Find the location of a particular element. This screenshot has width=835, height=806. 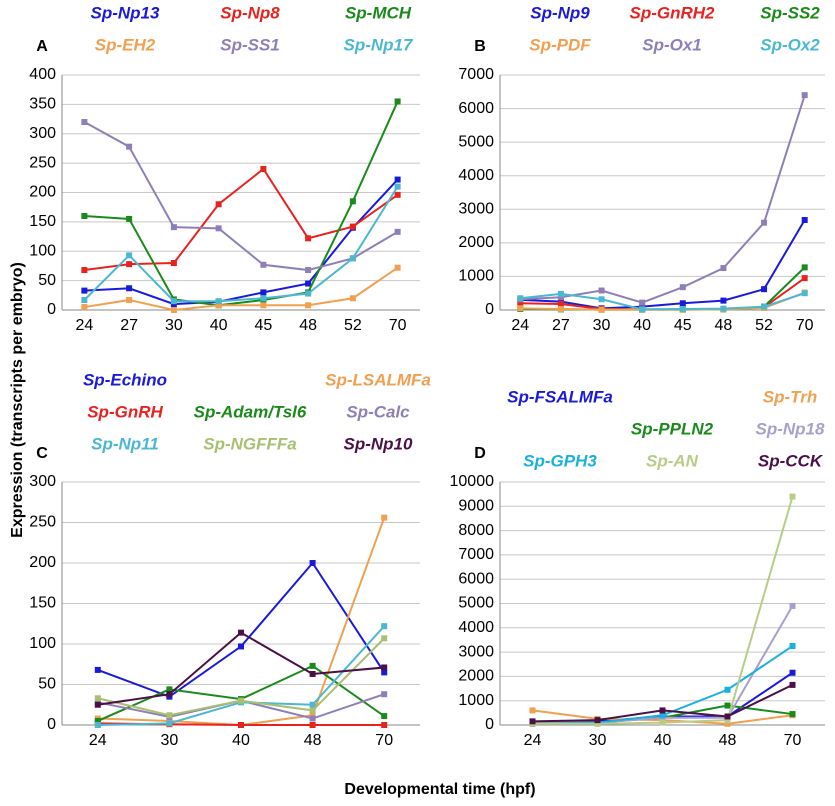

x-tick-label: 27 is located at coordinates (129, 325).